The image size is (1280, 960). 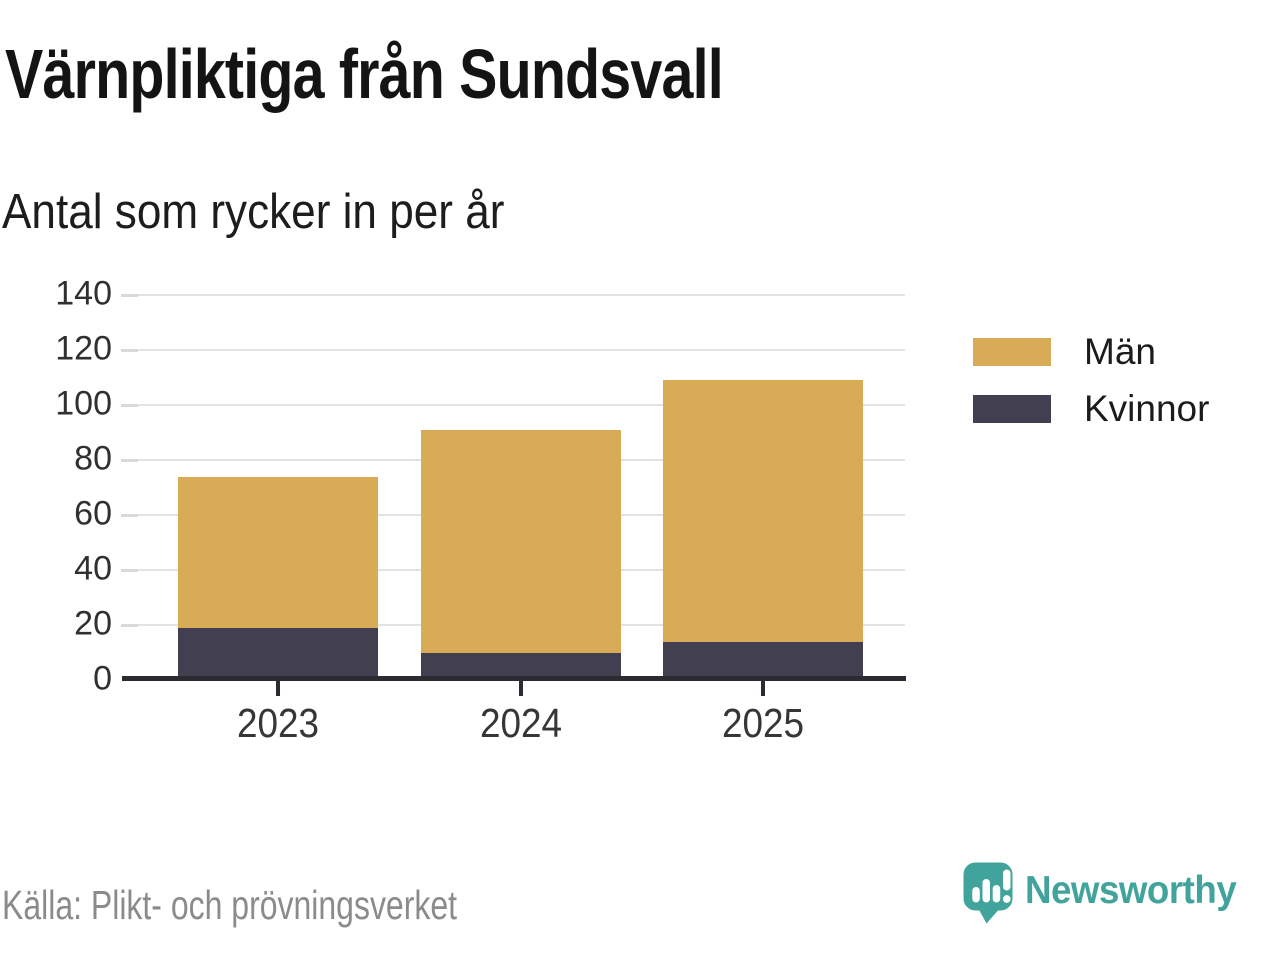 I want to click on x-axis-line, so click(x=514, y=678).